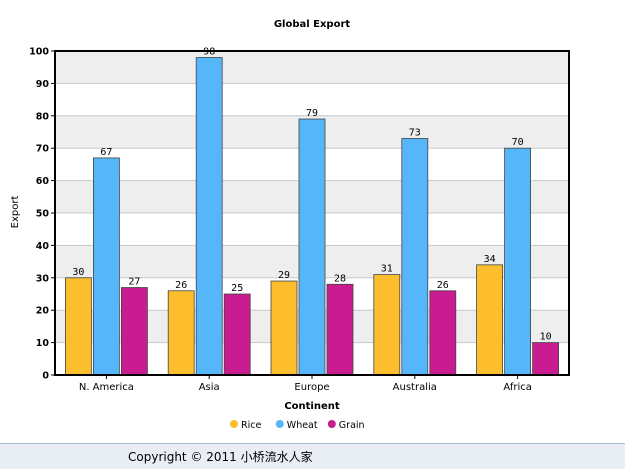  Describe the element at coordinates (39, 52) in the screenshot. I see `y-tick-label: 100` at that location.